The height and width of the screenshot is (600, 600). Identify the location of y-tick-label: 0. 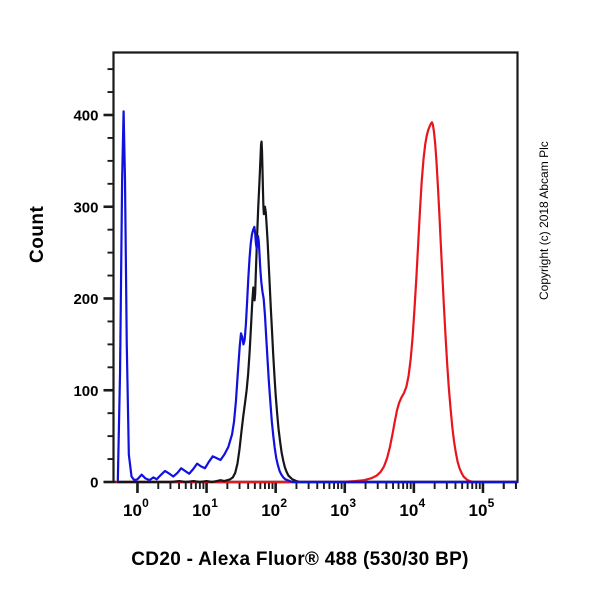
(94, 483).